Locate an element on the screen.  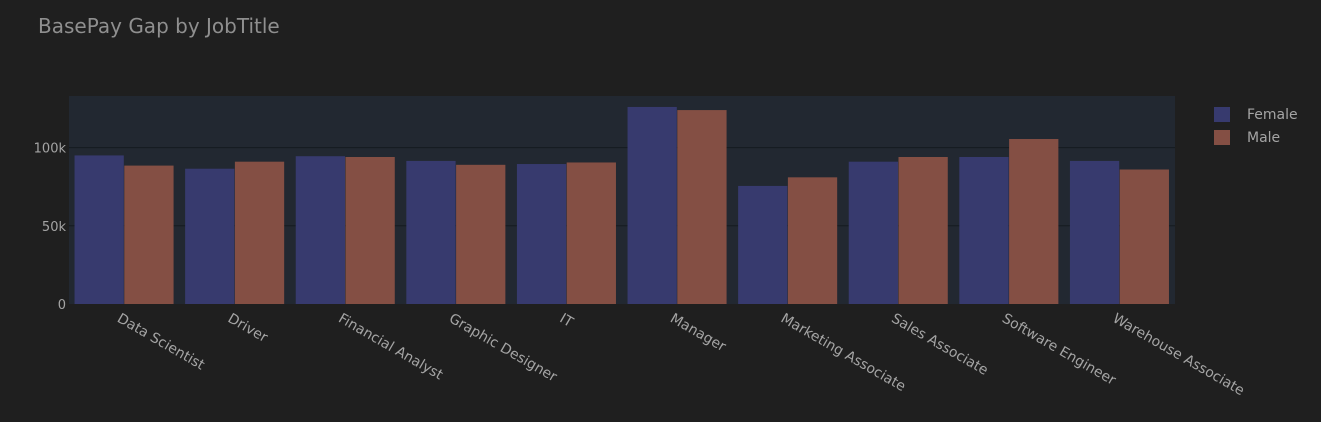
bar-female-driver is located at coordinates (210, 236).